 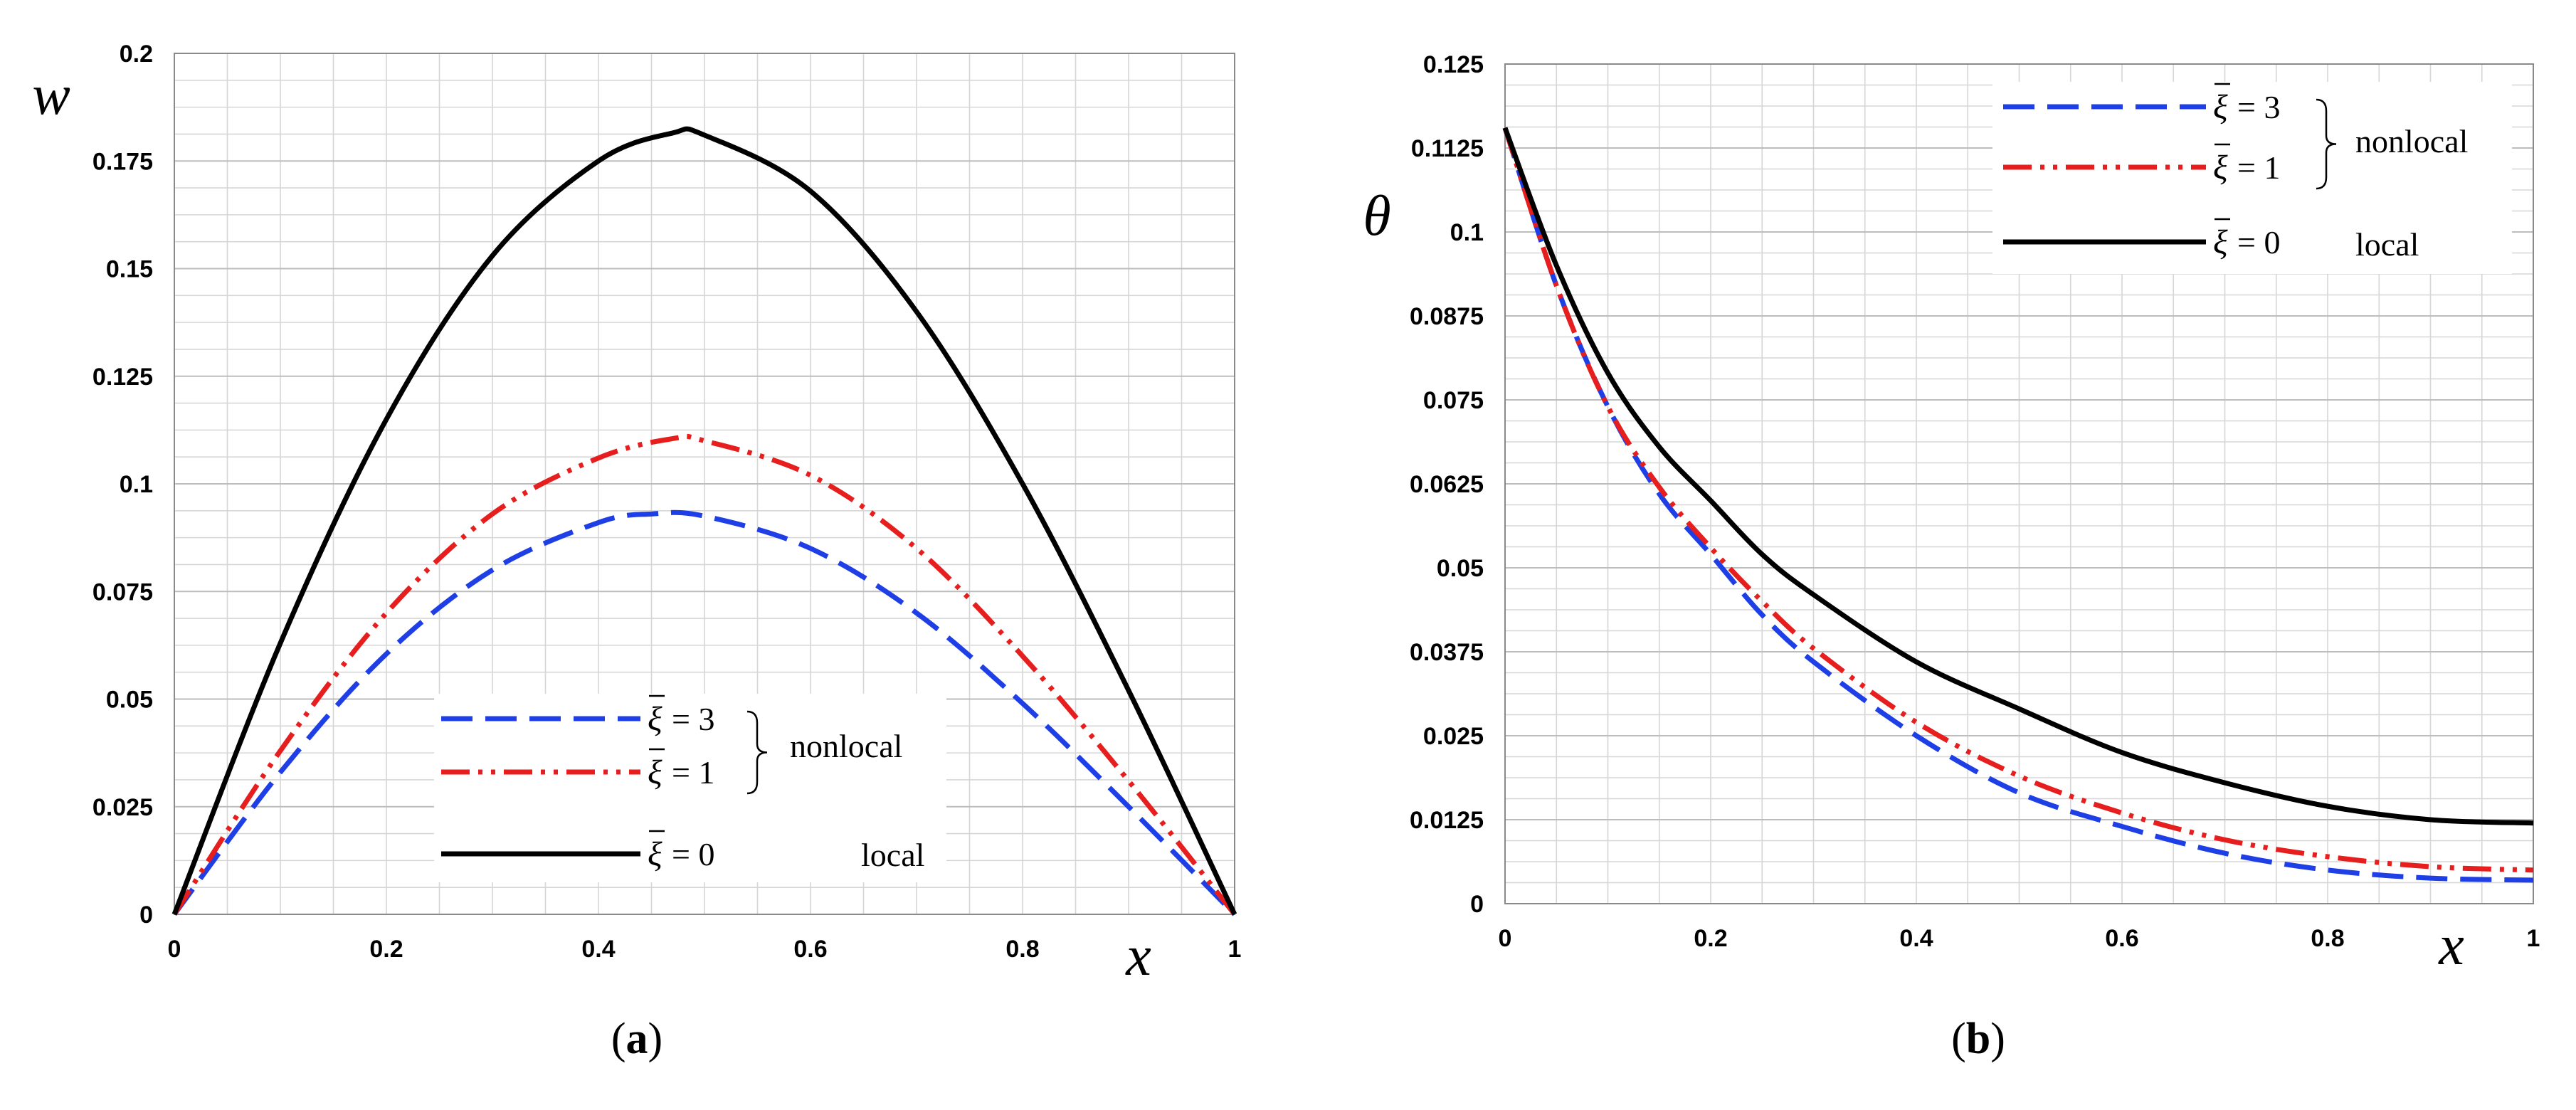 I want to click on y-tick-label: 0.0625, so click(x=1447, y=485).